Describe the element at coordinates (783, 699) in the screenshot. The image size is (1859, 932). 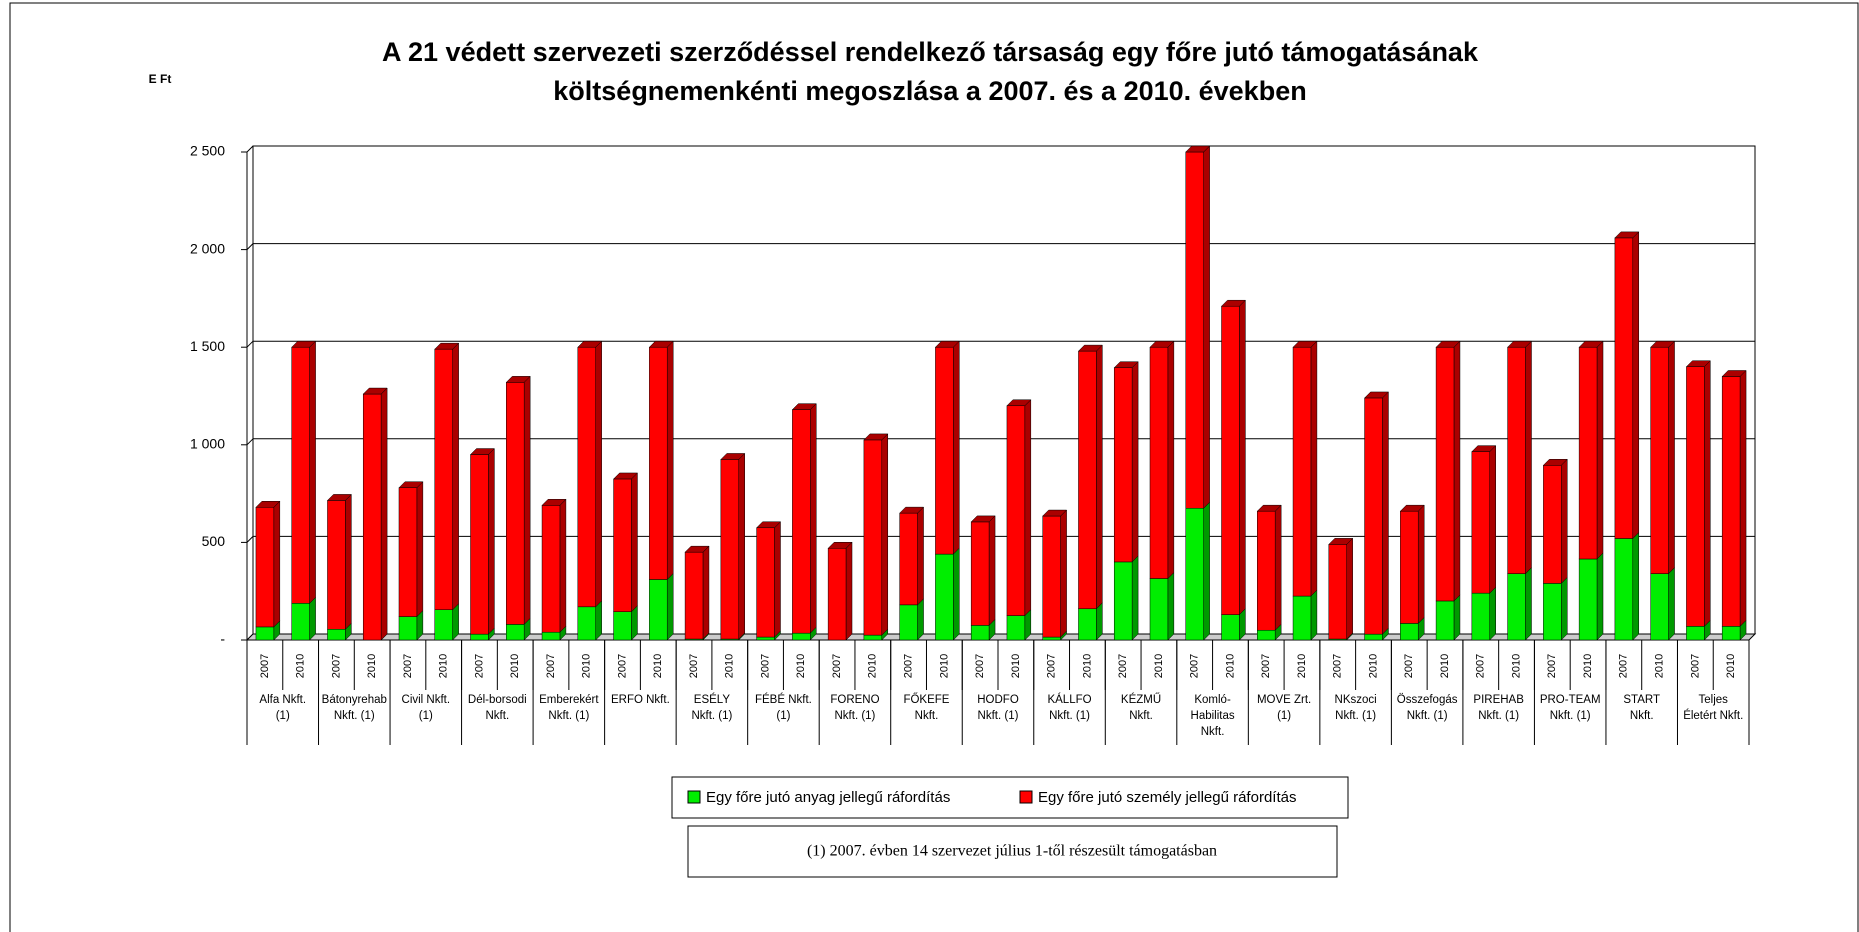
I see `group-label: FÉBÉ Nkft.` at that location.